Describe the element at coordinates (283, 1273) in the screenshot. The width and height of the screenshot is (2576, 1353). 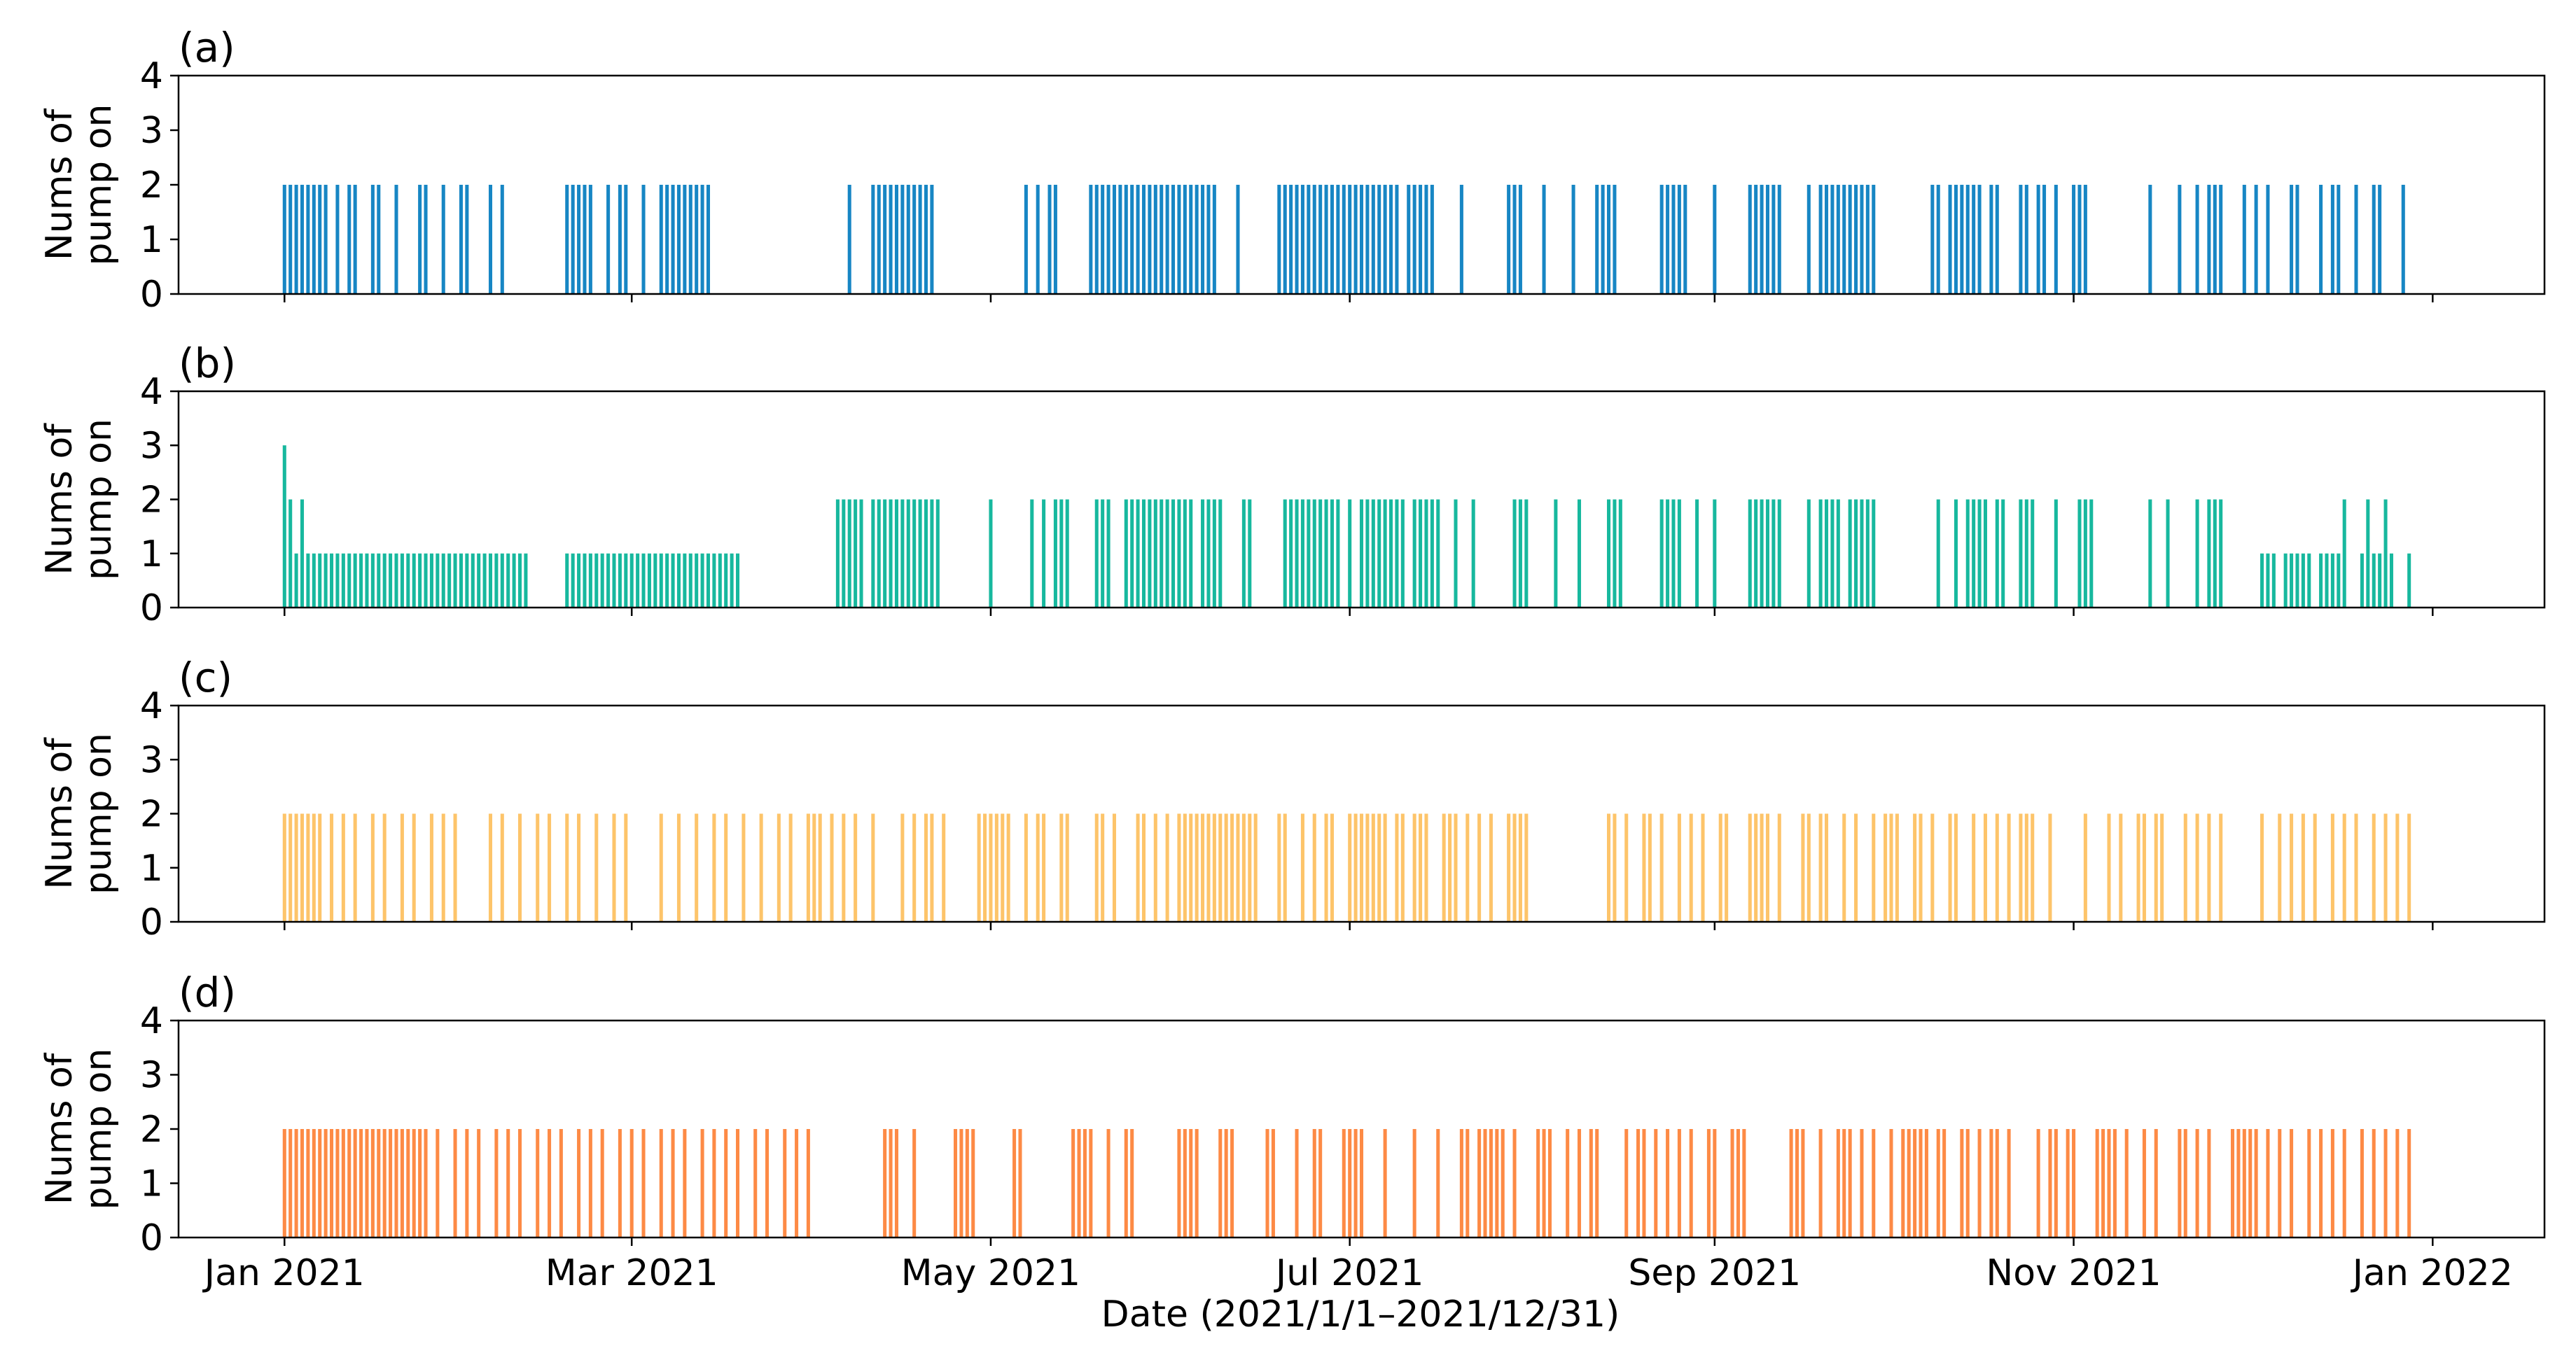
I see `x-tick-label: Jan 2021` at that location.